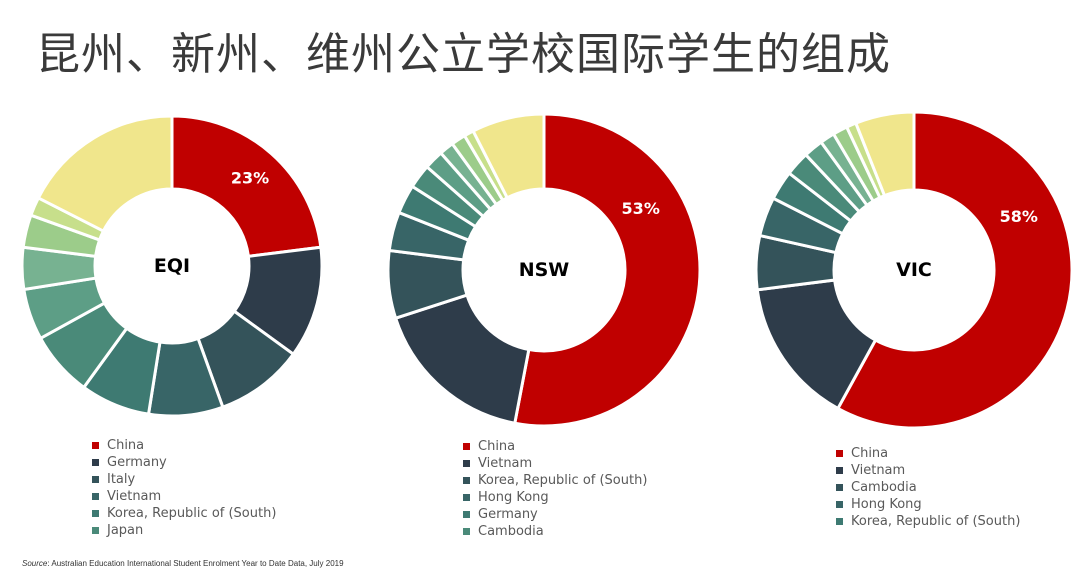 The image size is (1080, 580). I want to click on eqi-center-label: EQI, so click(172, 266).